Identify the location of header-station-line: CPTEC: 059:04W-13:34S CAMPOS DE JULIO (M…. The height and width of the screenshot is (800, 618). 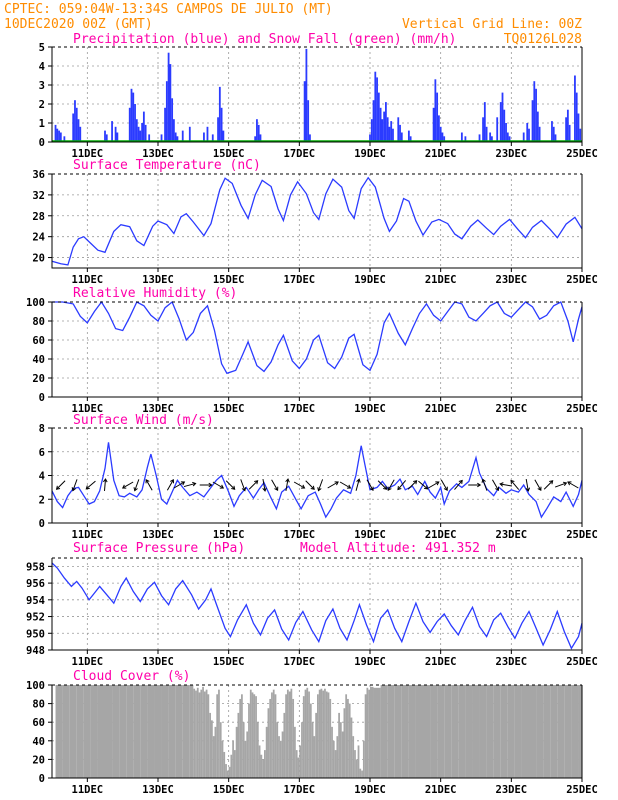
(168, 9).